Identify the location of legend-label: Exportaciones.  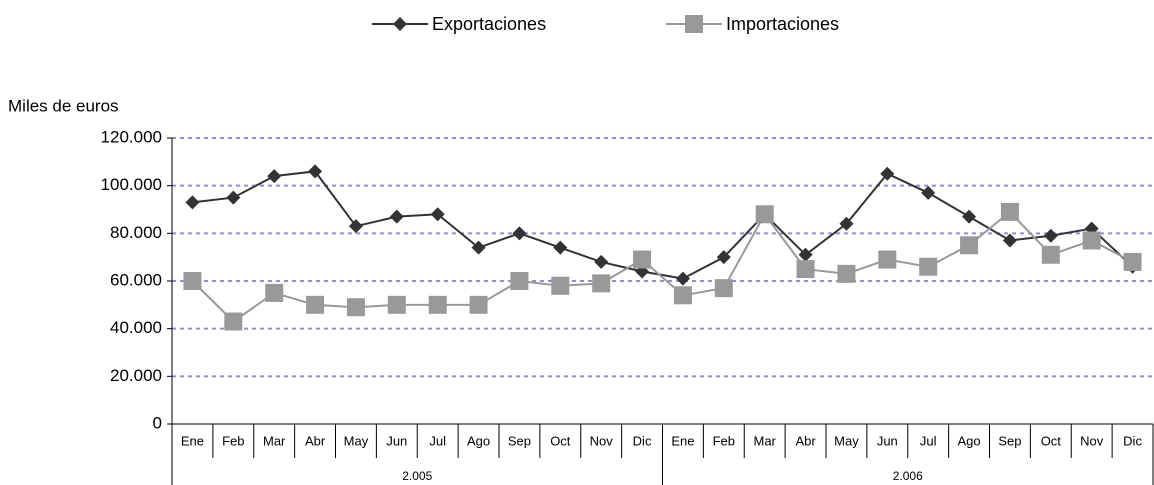
(489, 24).